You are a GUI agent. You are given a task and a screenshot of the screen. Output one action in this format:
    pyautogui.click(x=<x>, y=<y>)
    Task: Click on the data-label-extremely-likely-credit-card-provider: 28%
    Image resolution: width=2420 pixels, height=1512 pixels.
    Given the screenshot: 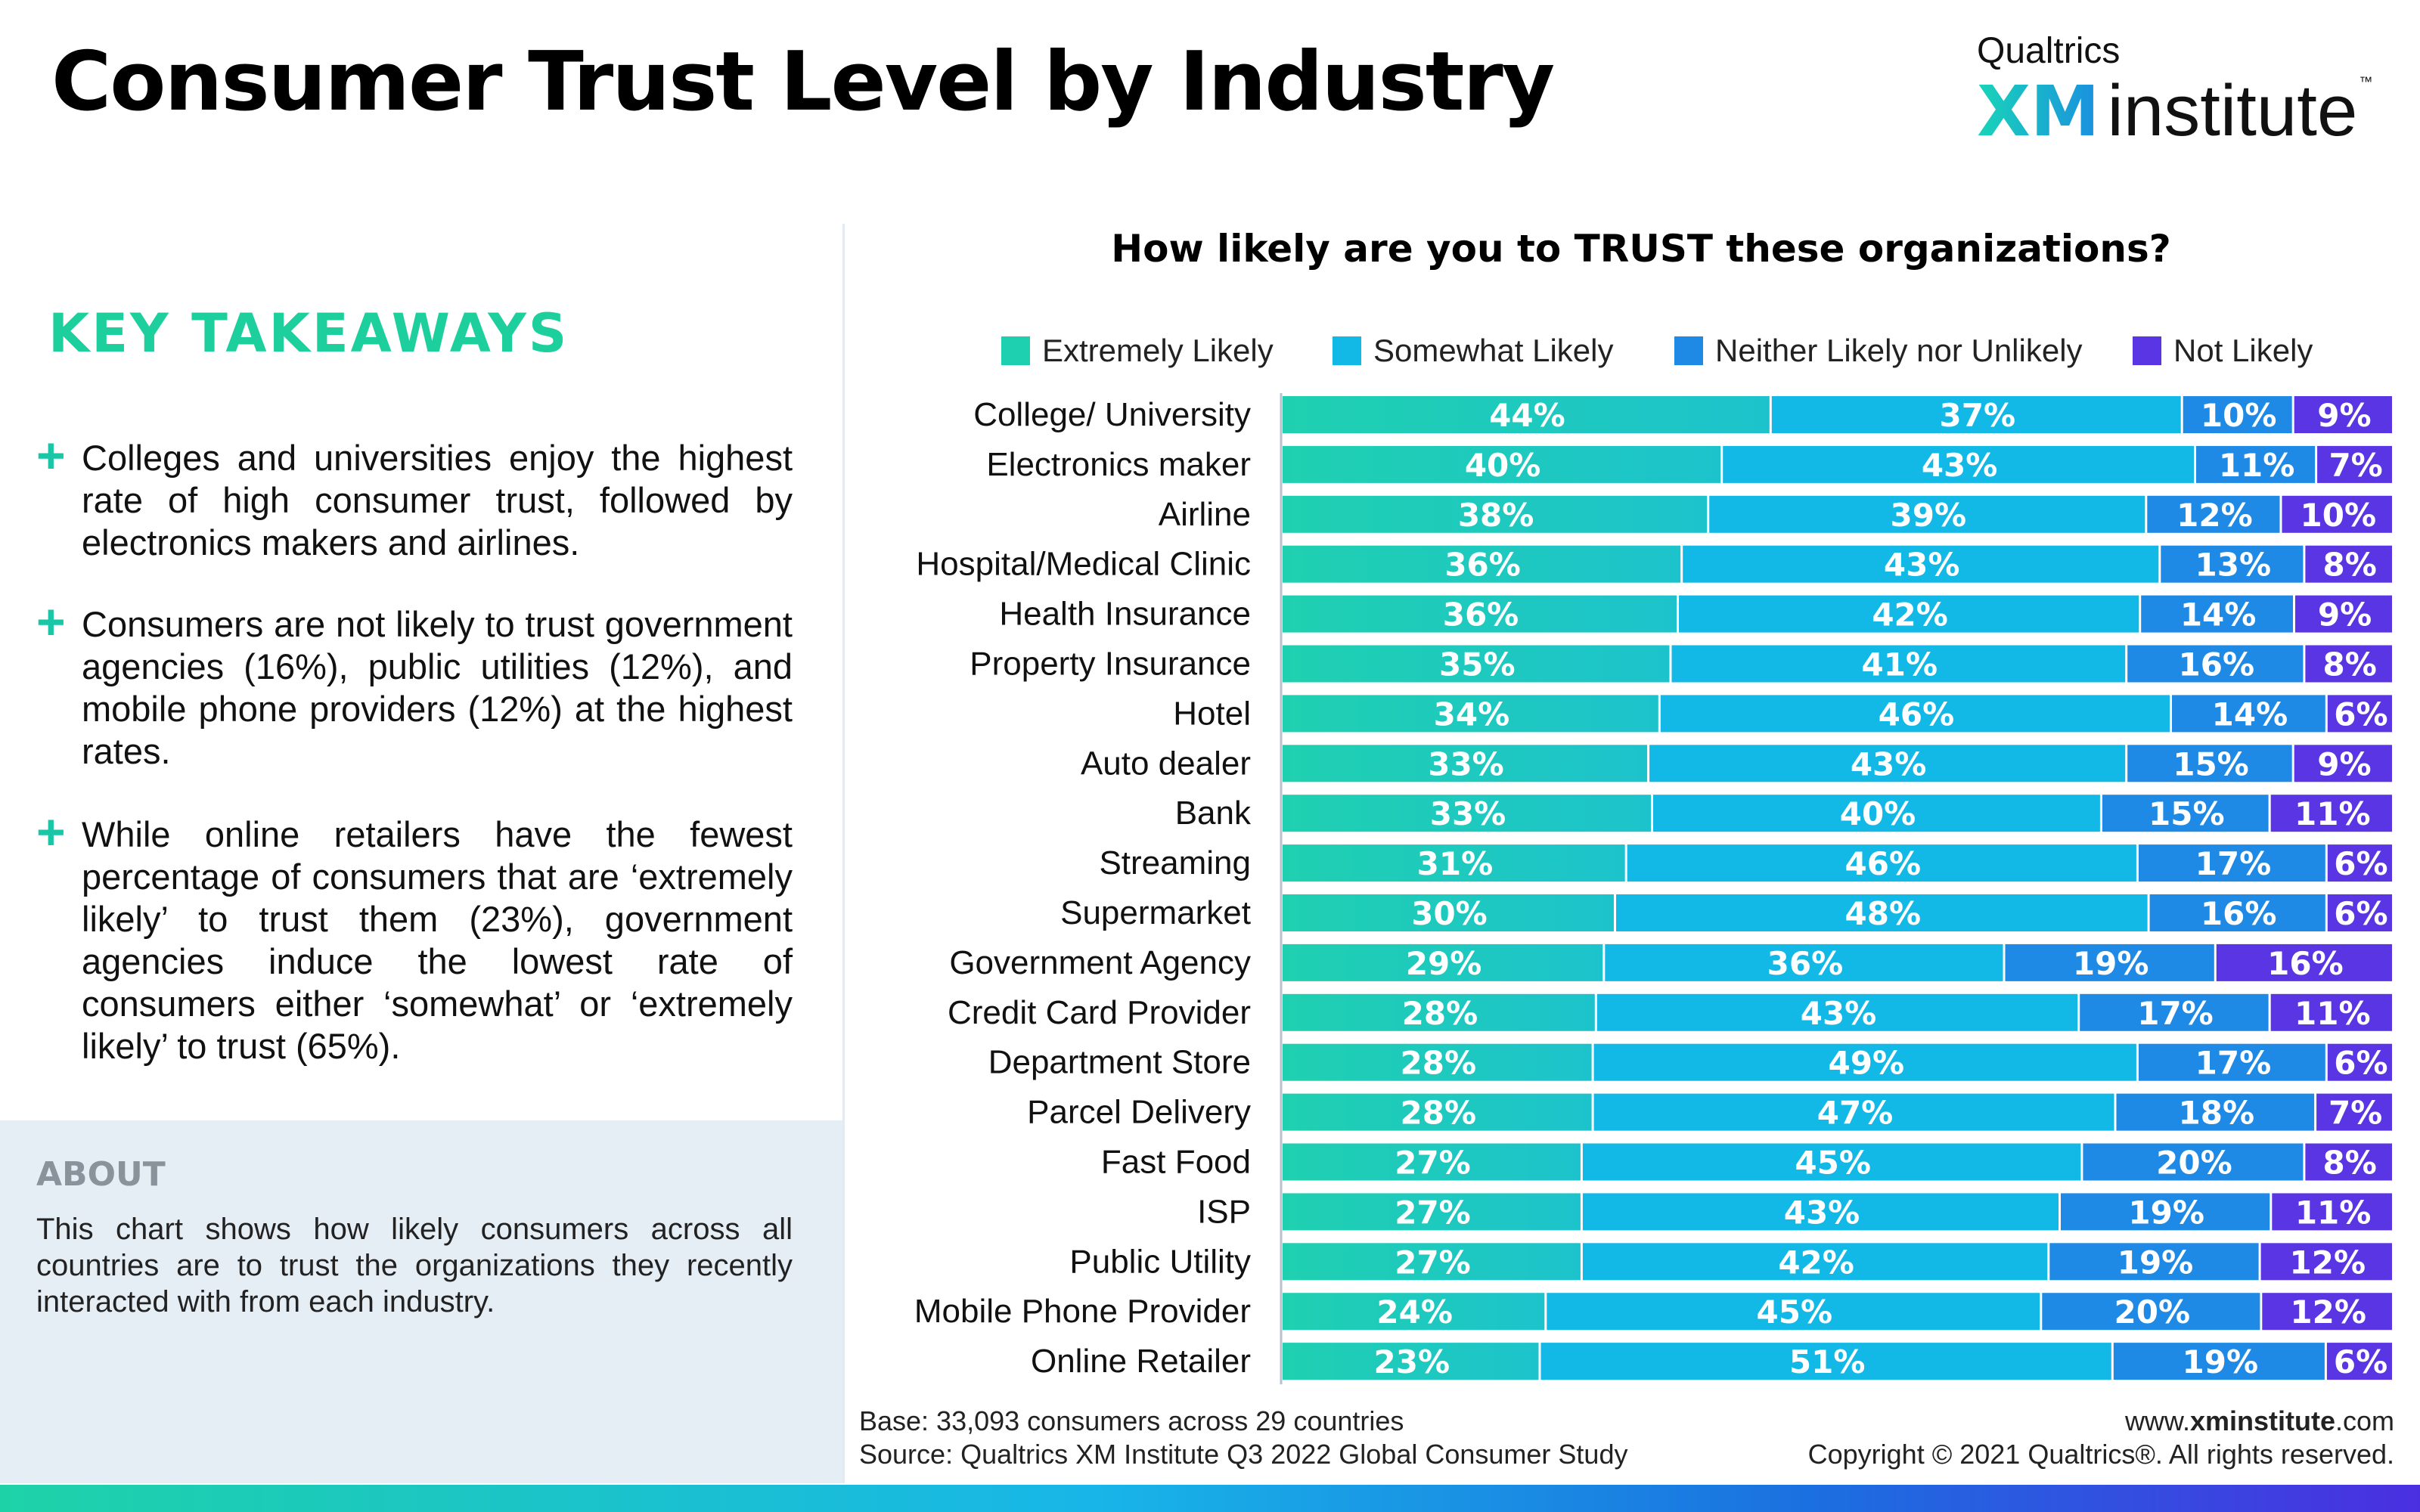 What is the action you would take?
    pyautogui.click(x=1440, y=1013)
    